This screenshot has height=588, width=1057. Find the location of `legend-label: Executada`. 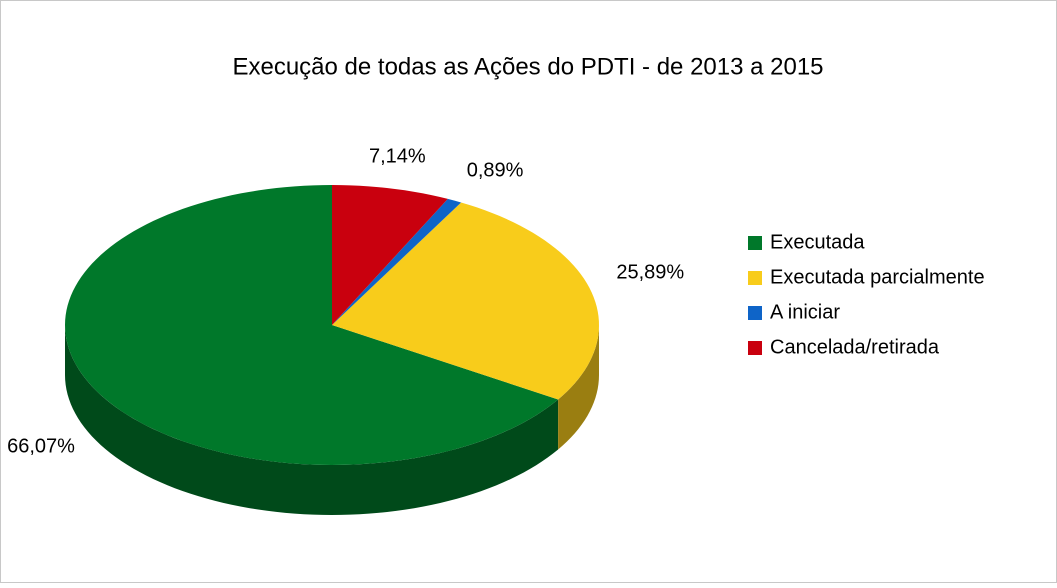

legend-label: Executada is located at coordinates (817, 242).